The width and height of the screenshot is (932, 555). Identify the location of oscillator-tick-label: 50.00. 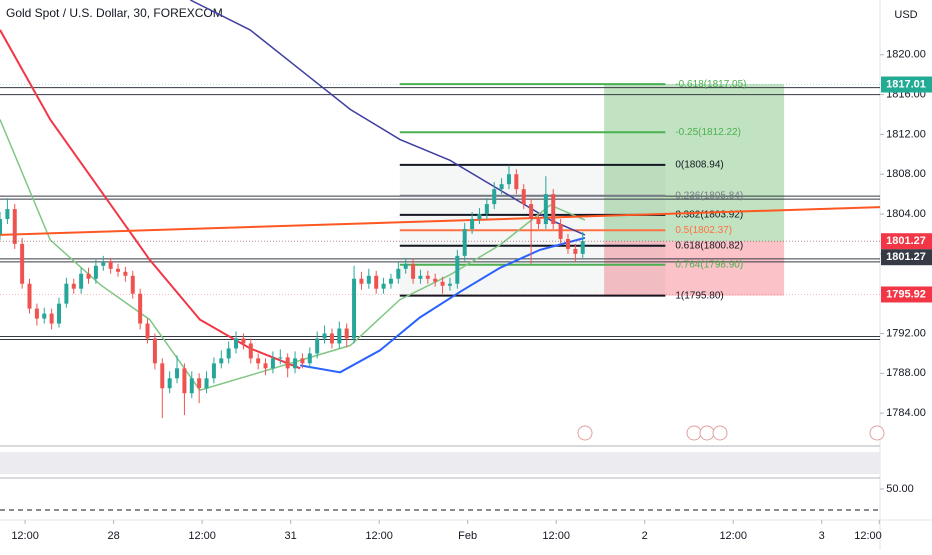
(900, 489).